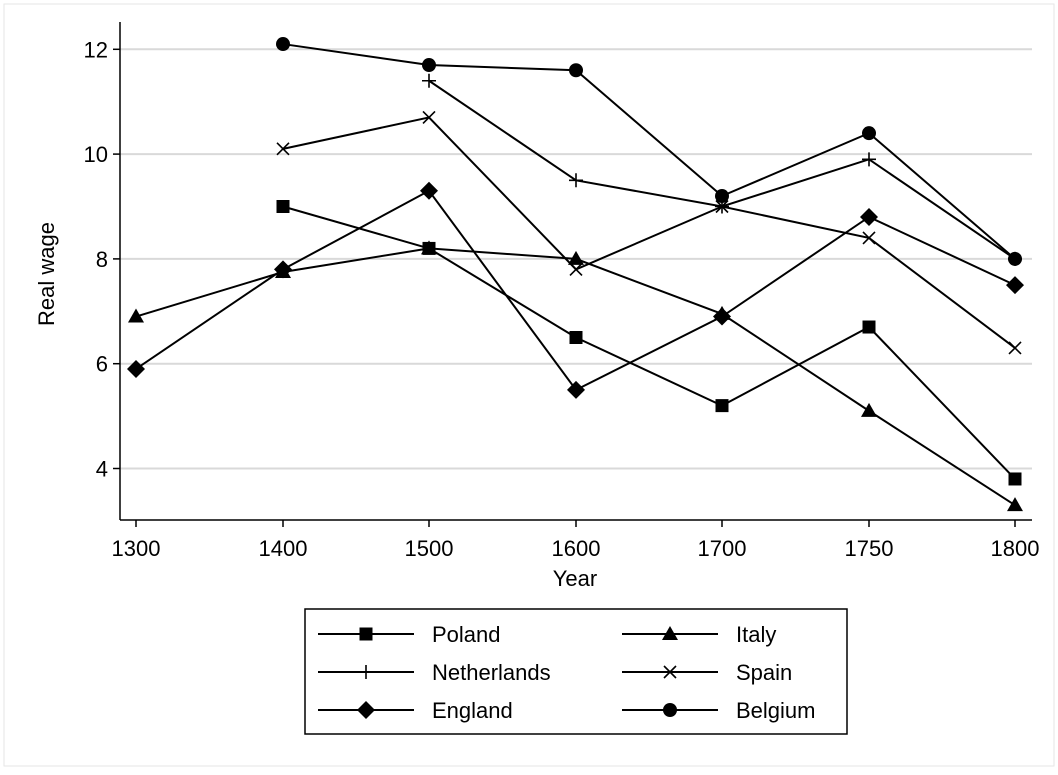 The image size is (1058, 775). I want to click on legend-label: Poland, so click(466, 634).